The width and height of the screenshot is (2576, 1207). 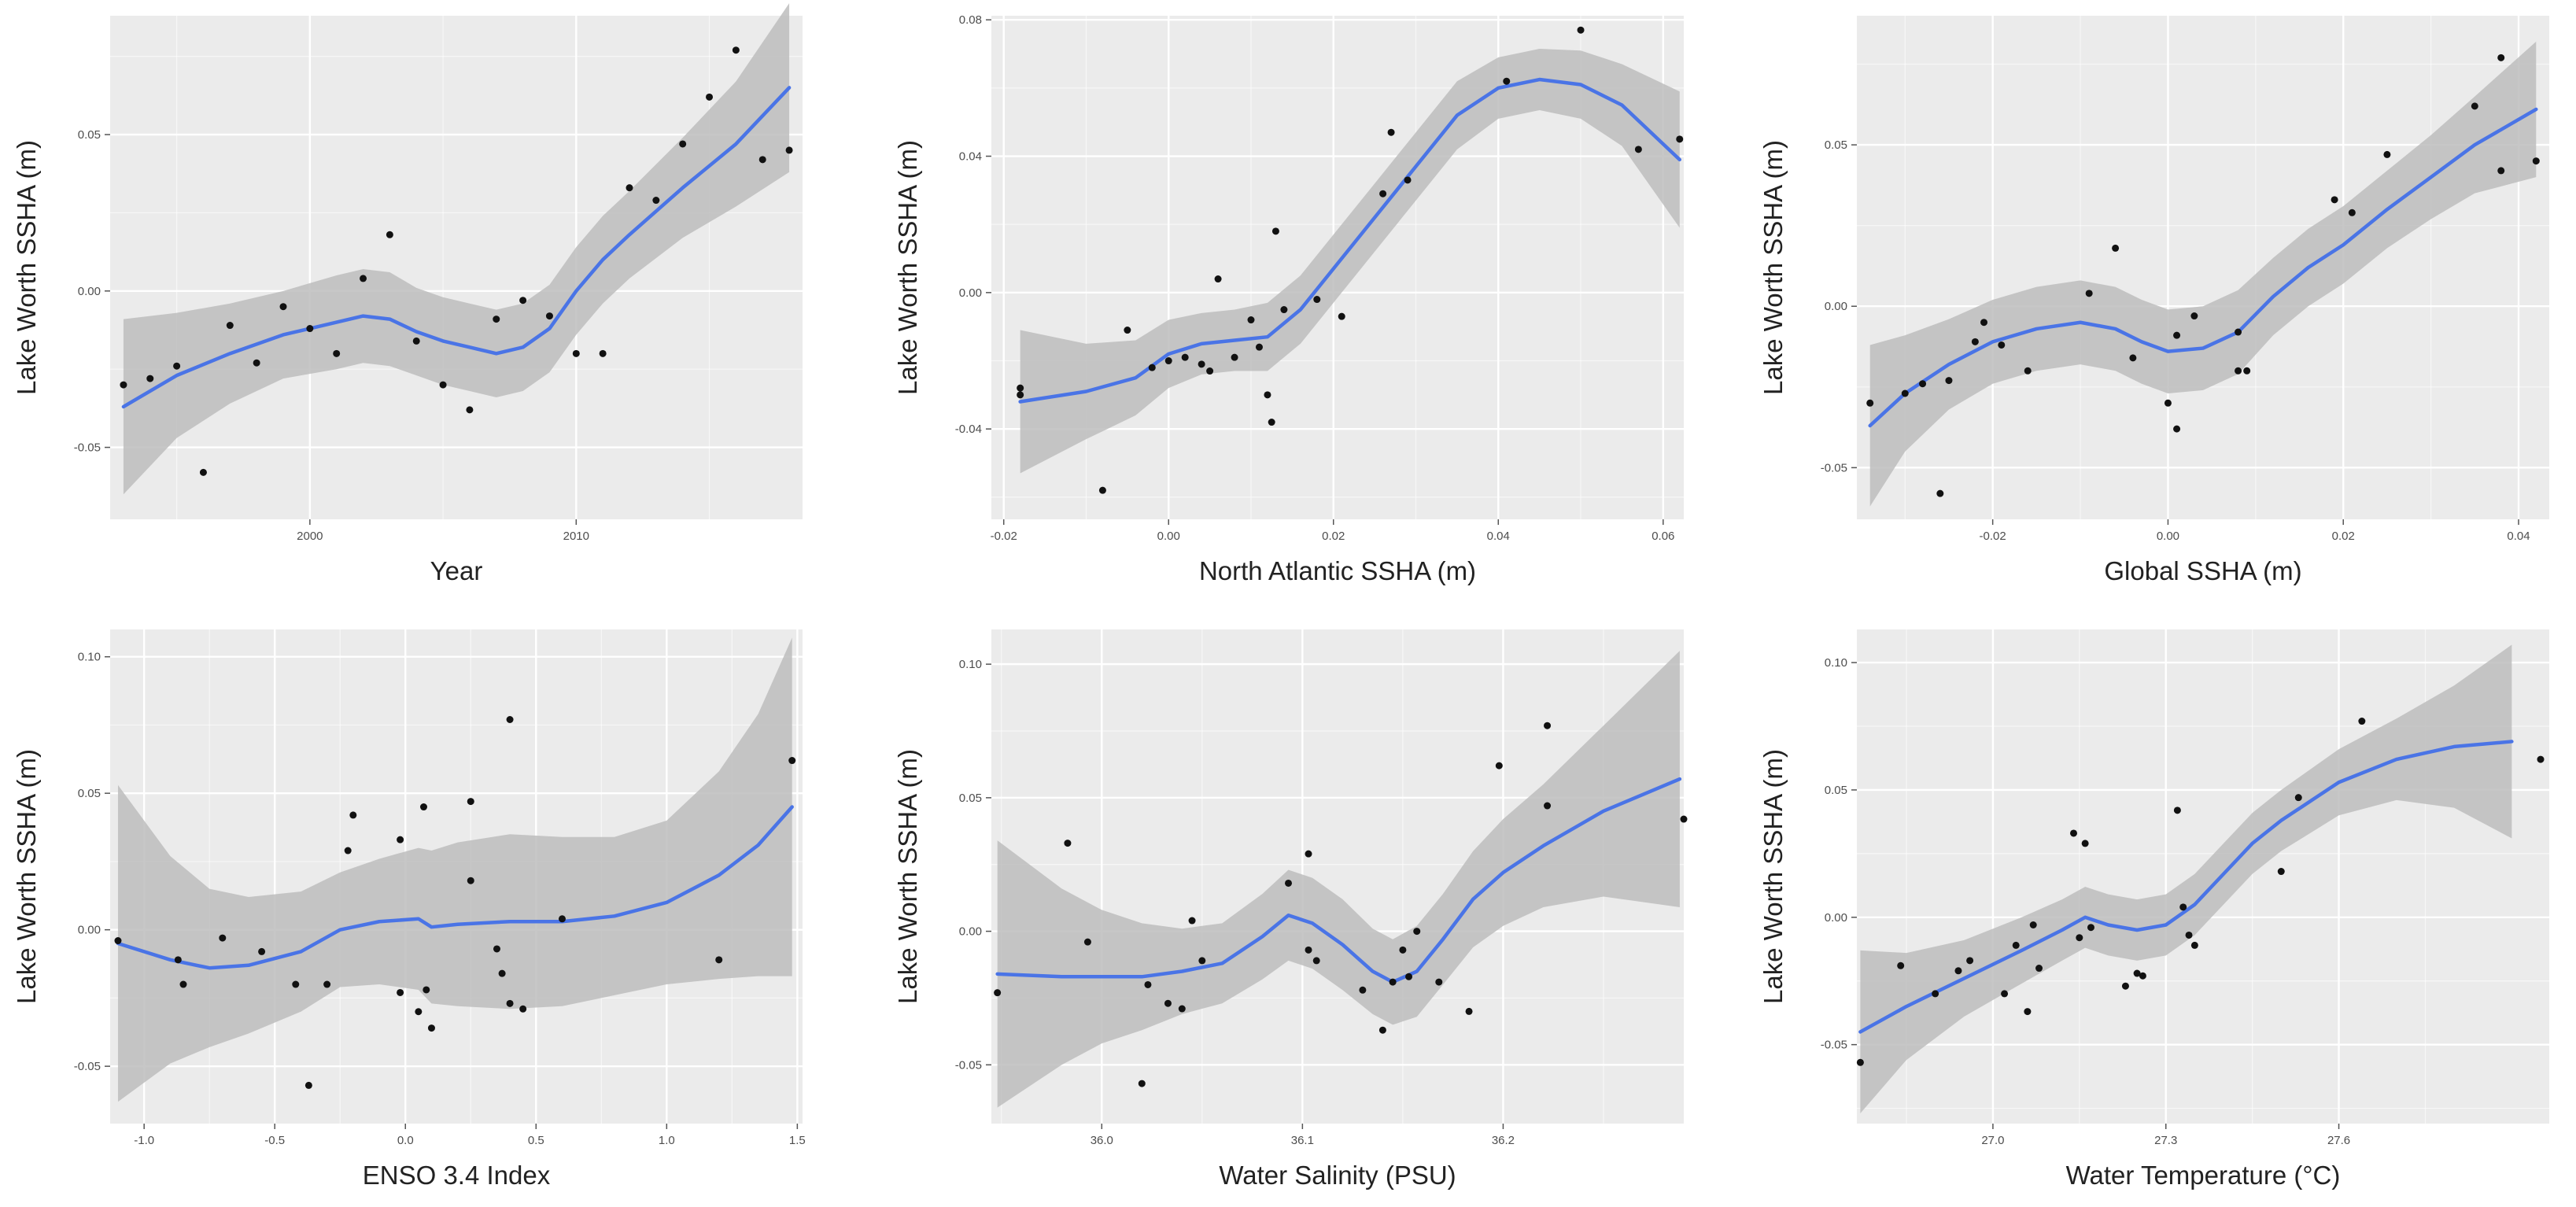 I want to click on y-tick-label: -0.04, so click(x=968, y=430).